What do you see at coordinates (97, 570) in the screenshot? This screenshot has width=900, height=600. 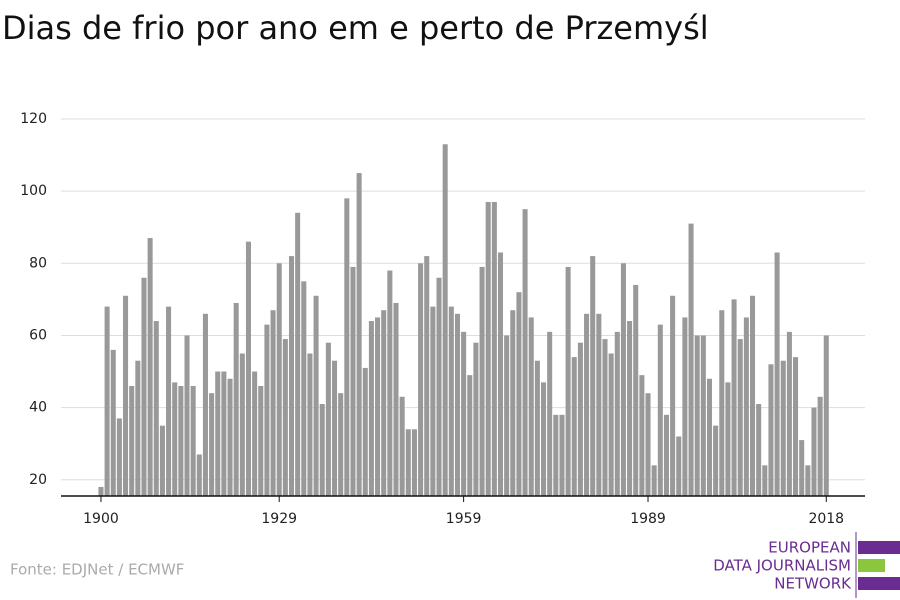 I see `source: Fonte: EDJNet / ECMWF` at bounding box center [97, 570].